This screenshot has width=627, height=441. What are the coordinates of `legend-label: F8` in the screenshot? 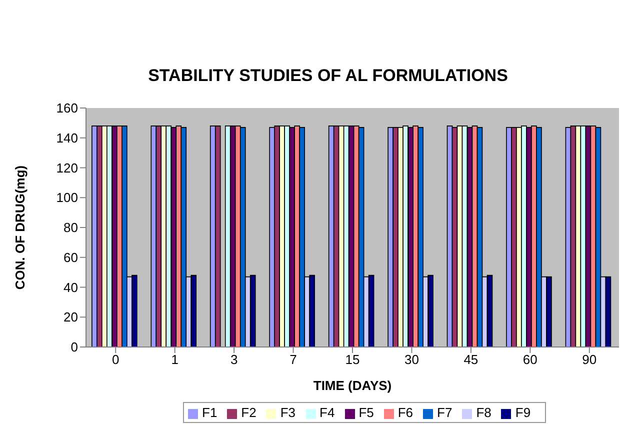 It's located at (484, 412).